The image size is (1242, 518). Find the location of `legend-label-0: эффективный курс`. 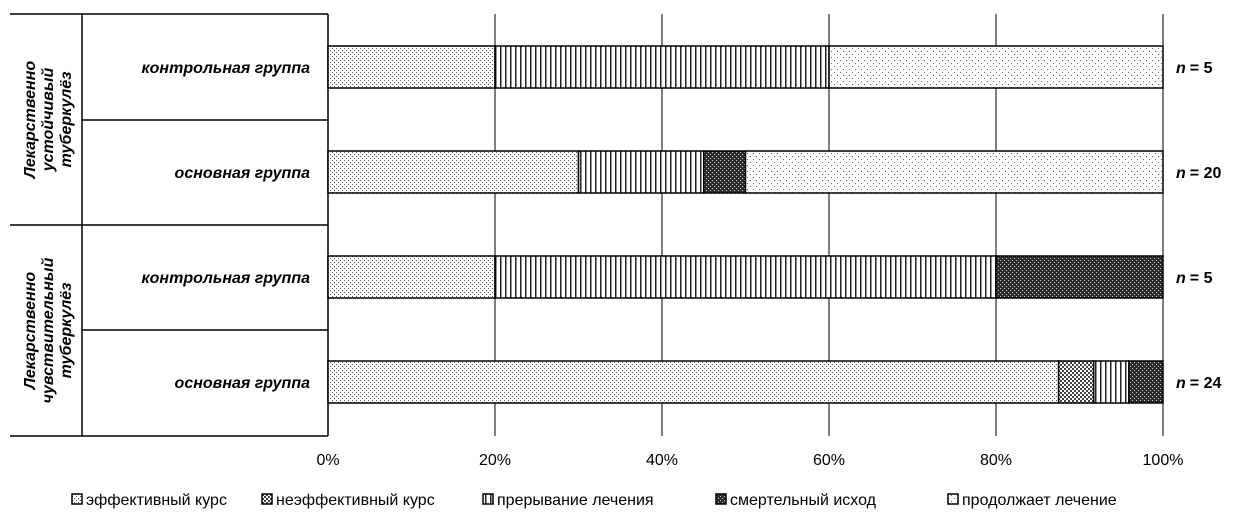

legend-label-0: эффективный курс is located at coordinates (156, 500).